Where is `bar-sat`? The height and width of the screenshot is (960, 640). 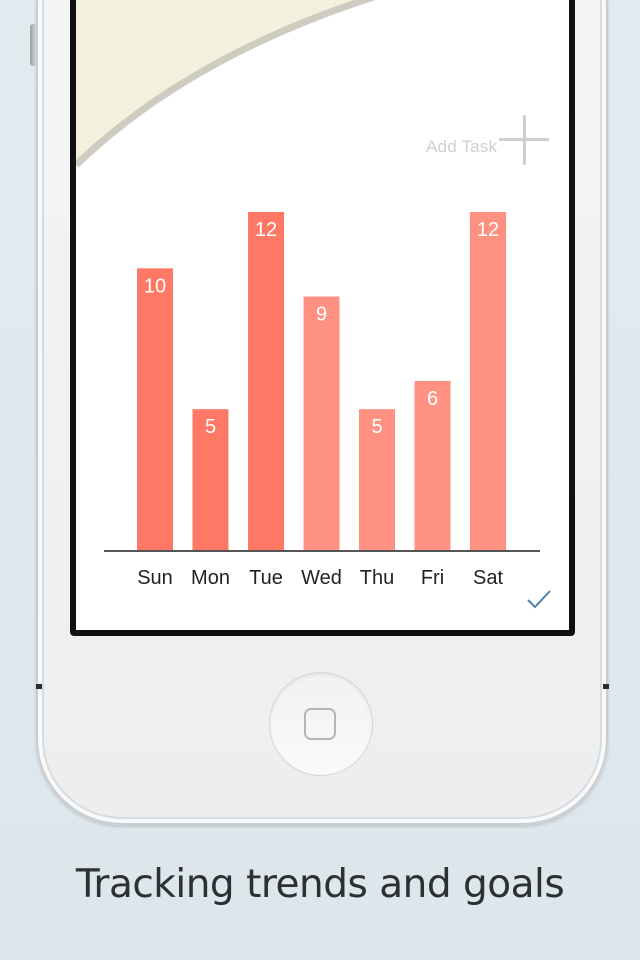 bar-sat is located at coordinates (488, 381).